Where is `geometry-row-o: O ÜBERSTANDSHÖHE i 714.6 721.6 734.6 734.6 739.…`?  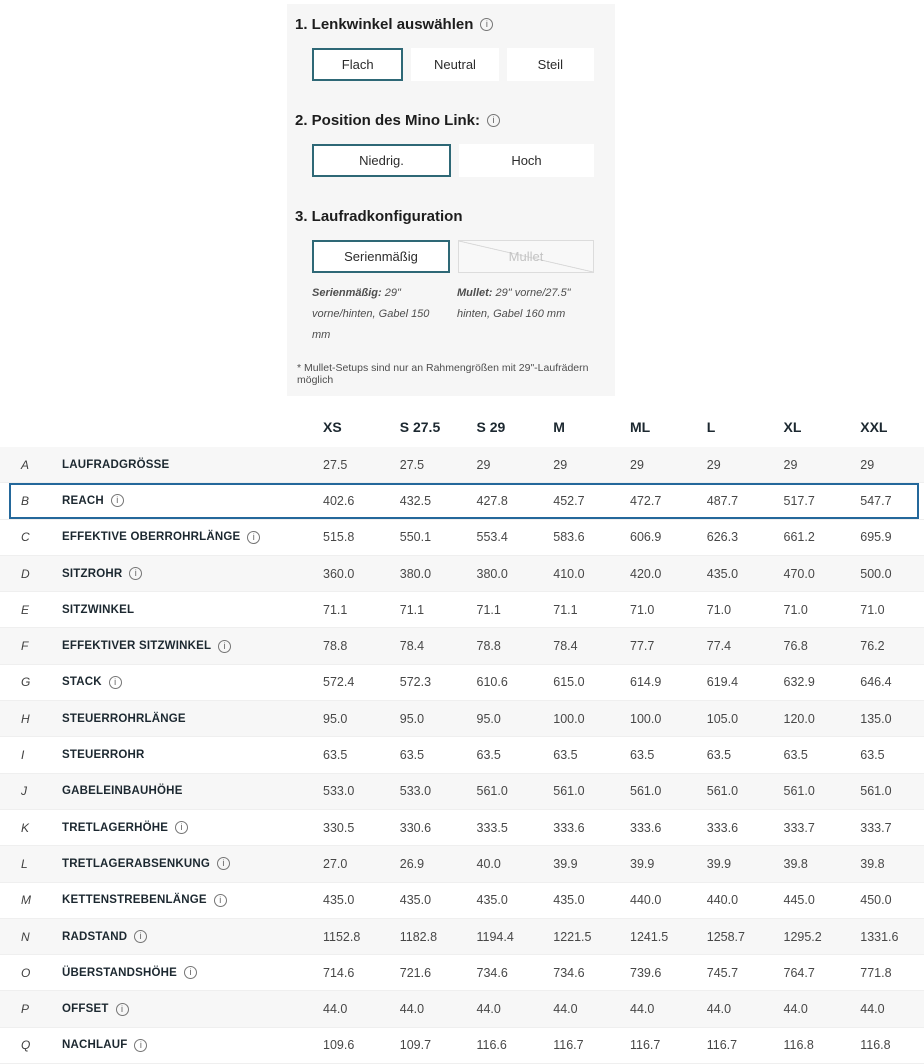 geometry-row-o: O ÜBERSTANDSHÖHE i 714.6 721.6 734.6 734.6 739.… is located at coordinates (462, 973).